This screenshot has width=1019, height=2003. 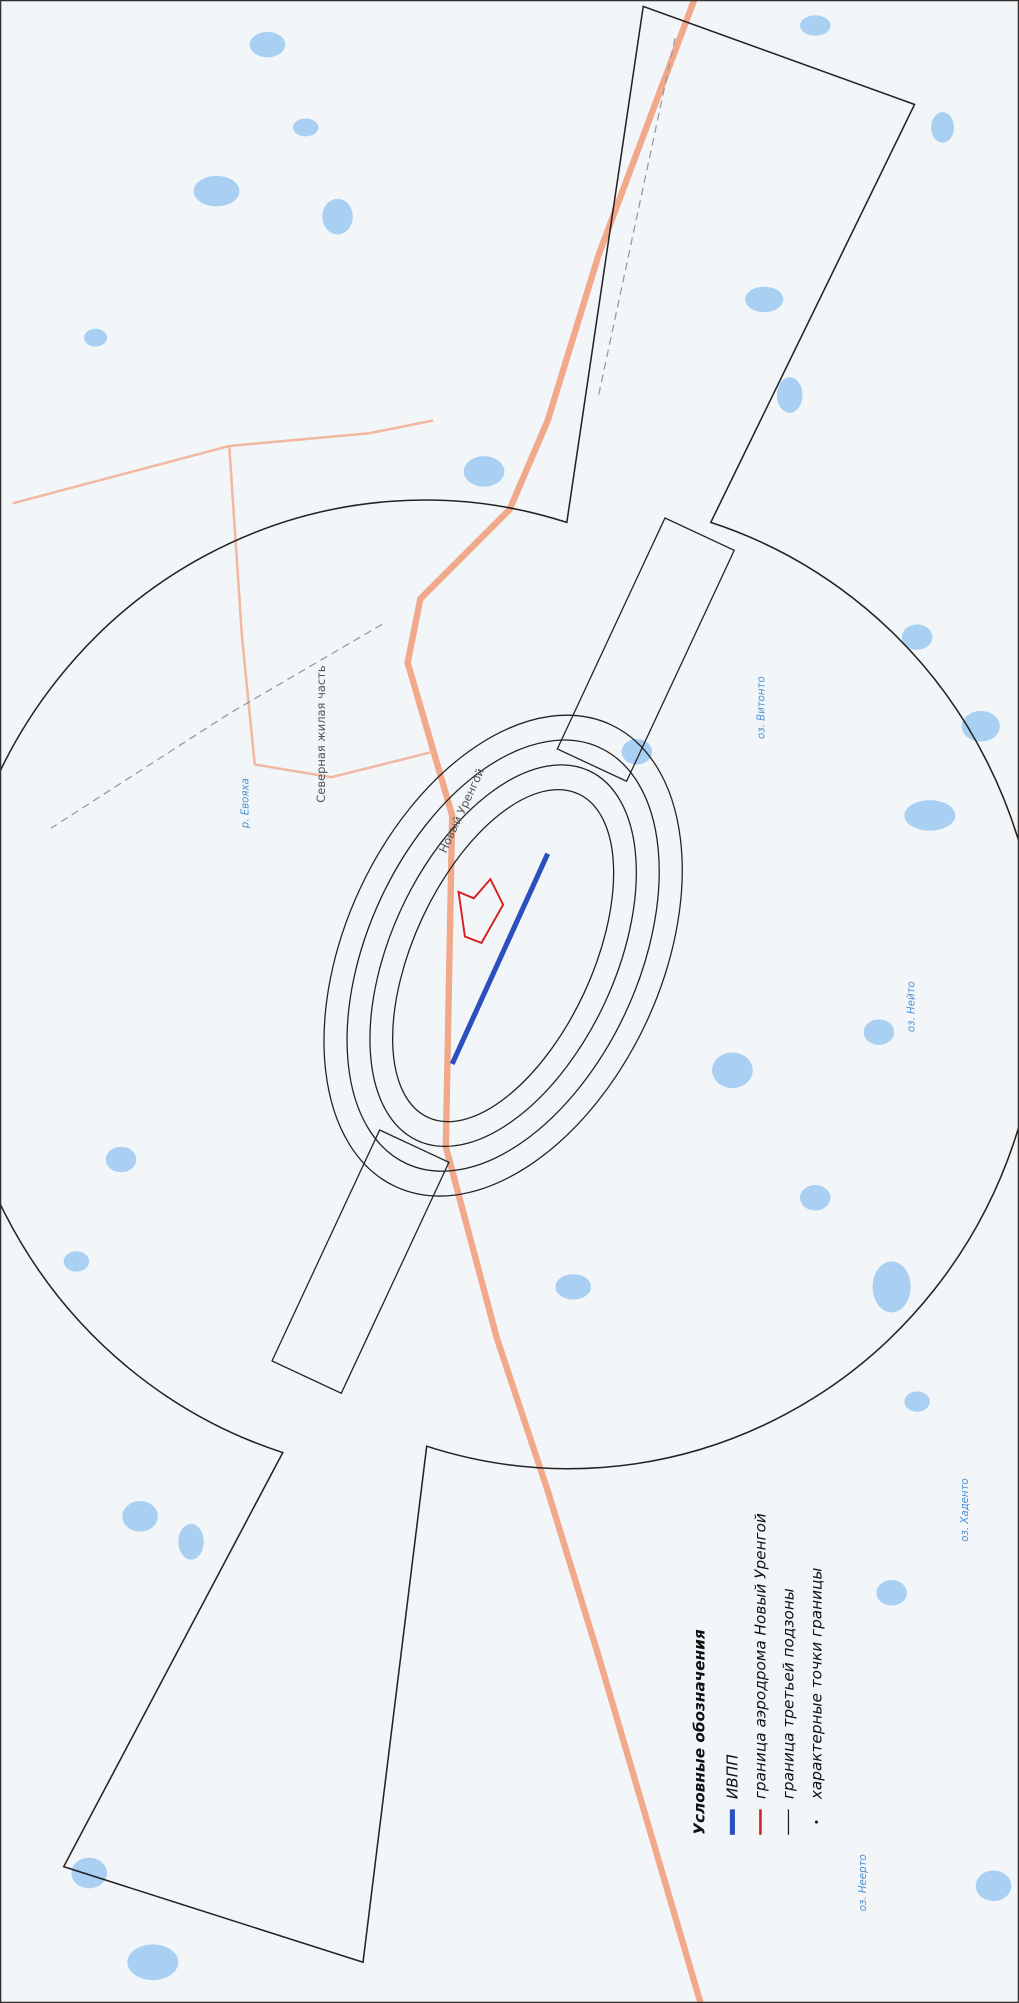 What do you see at coordinates (761, 707) in the screenshot?
I see `lake-label: оз. Витонто` at bounding box center [761, 707].